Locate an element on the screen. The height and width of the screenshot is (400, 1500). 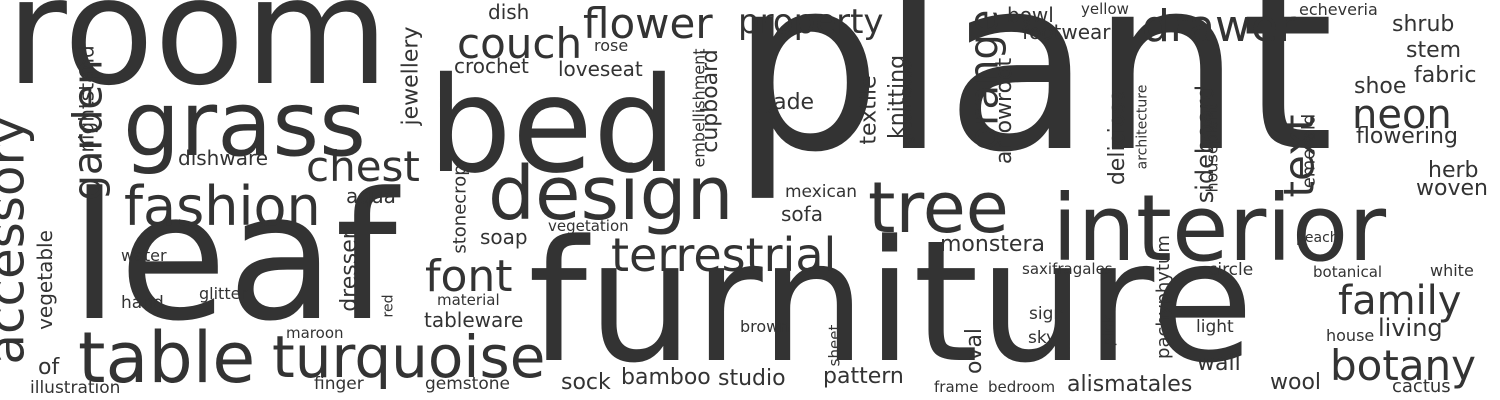
word-family: family is located at coordinates (1400, 301).